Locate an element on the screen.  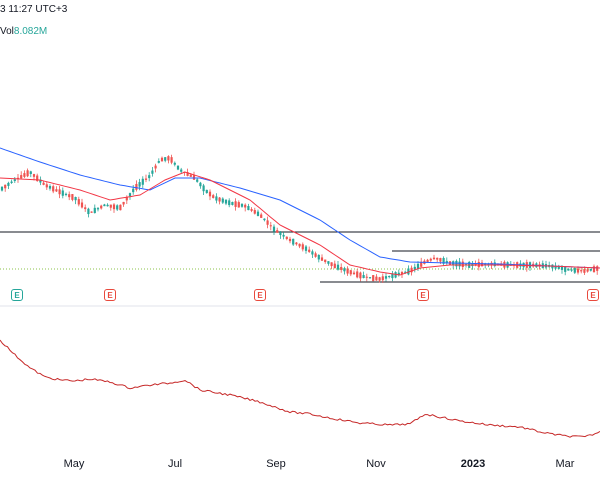
volume-label: Vol is located at coordinates (7, 31).